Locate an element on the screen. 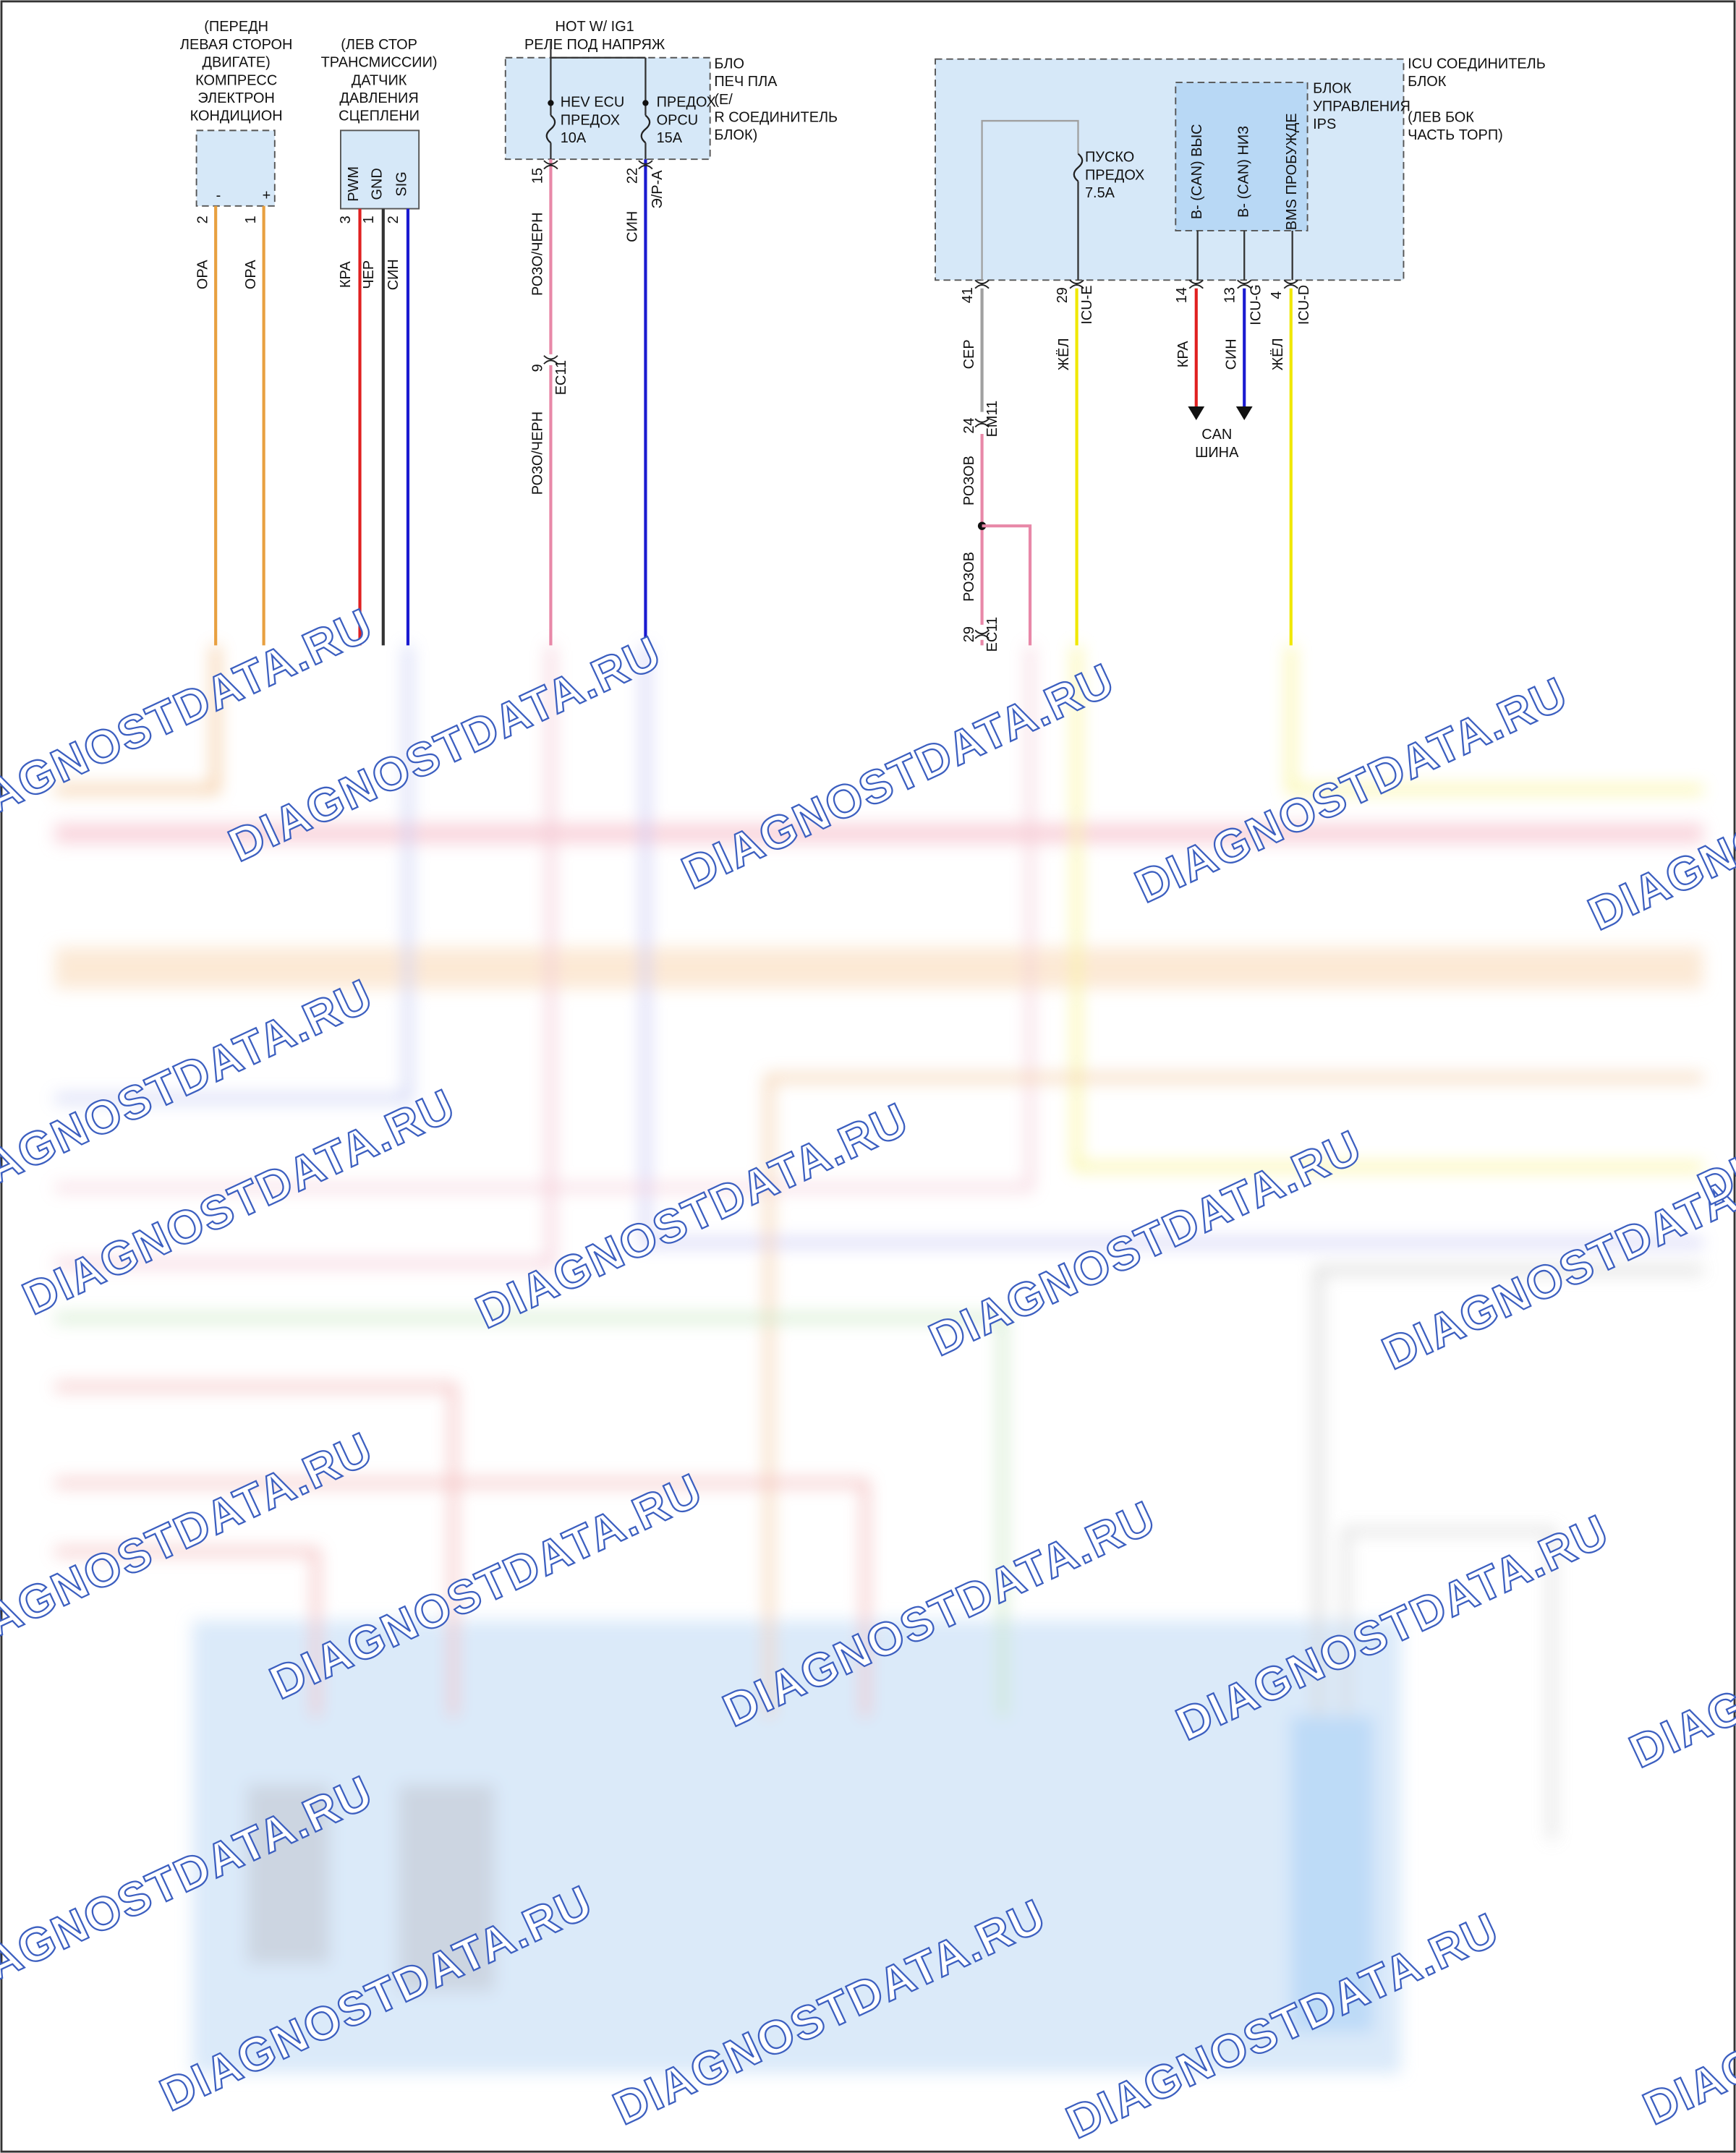  label: БЛОК) is located at coordinates (736, 135).